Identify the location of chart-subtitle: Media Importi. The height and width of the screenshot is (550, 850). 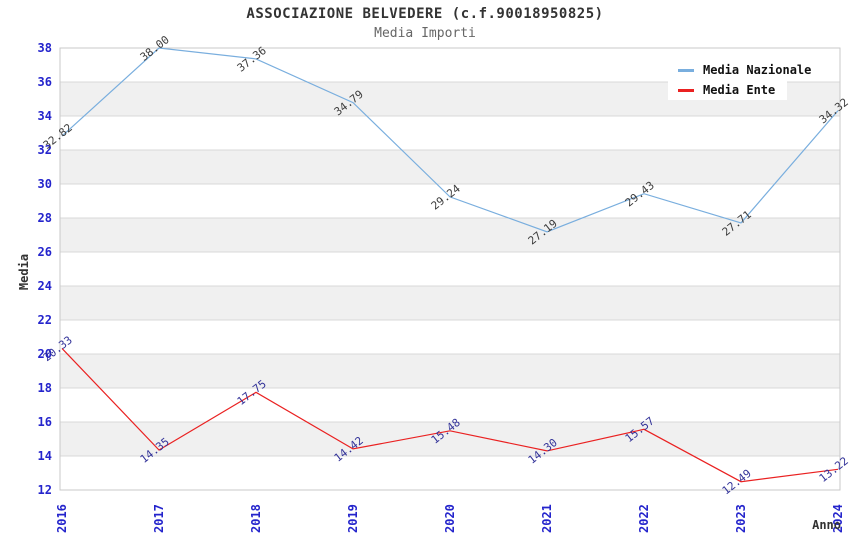
(425, 33).